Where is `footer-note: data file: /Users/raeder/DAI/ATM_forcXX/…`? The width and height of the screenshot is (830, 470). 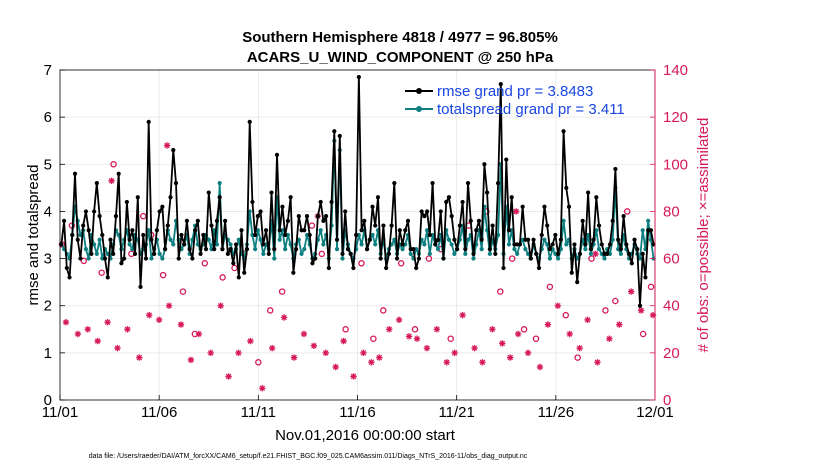
footer-note: data file: /Users/raeder/DAI/ATM_forcXX/… is located at coordinates (308, 456).